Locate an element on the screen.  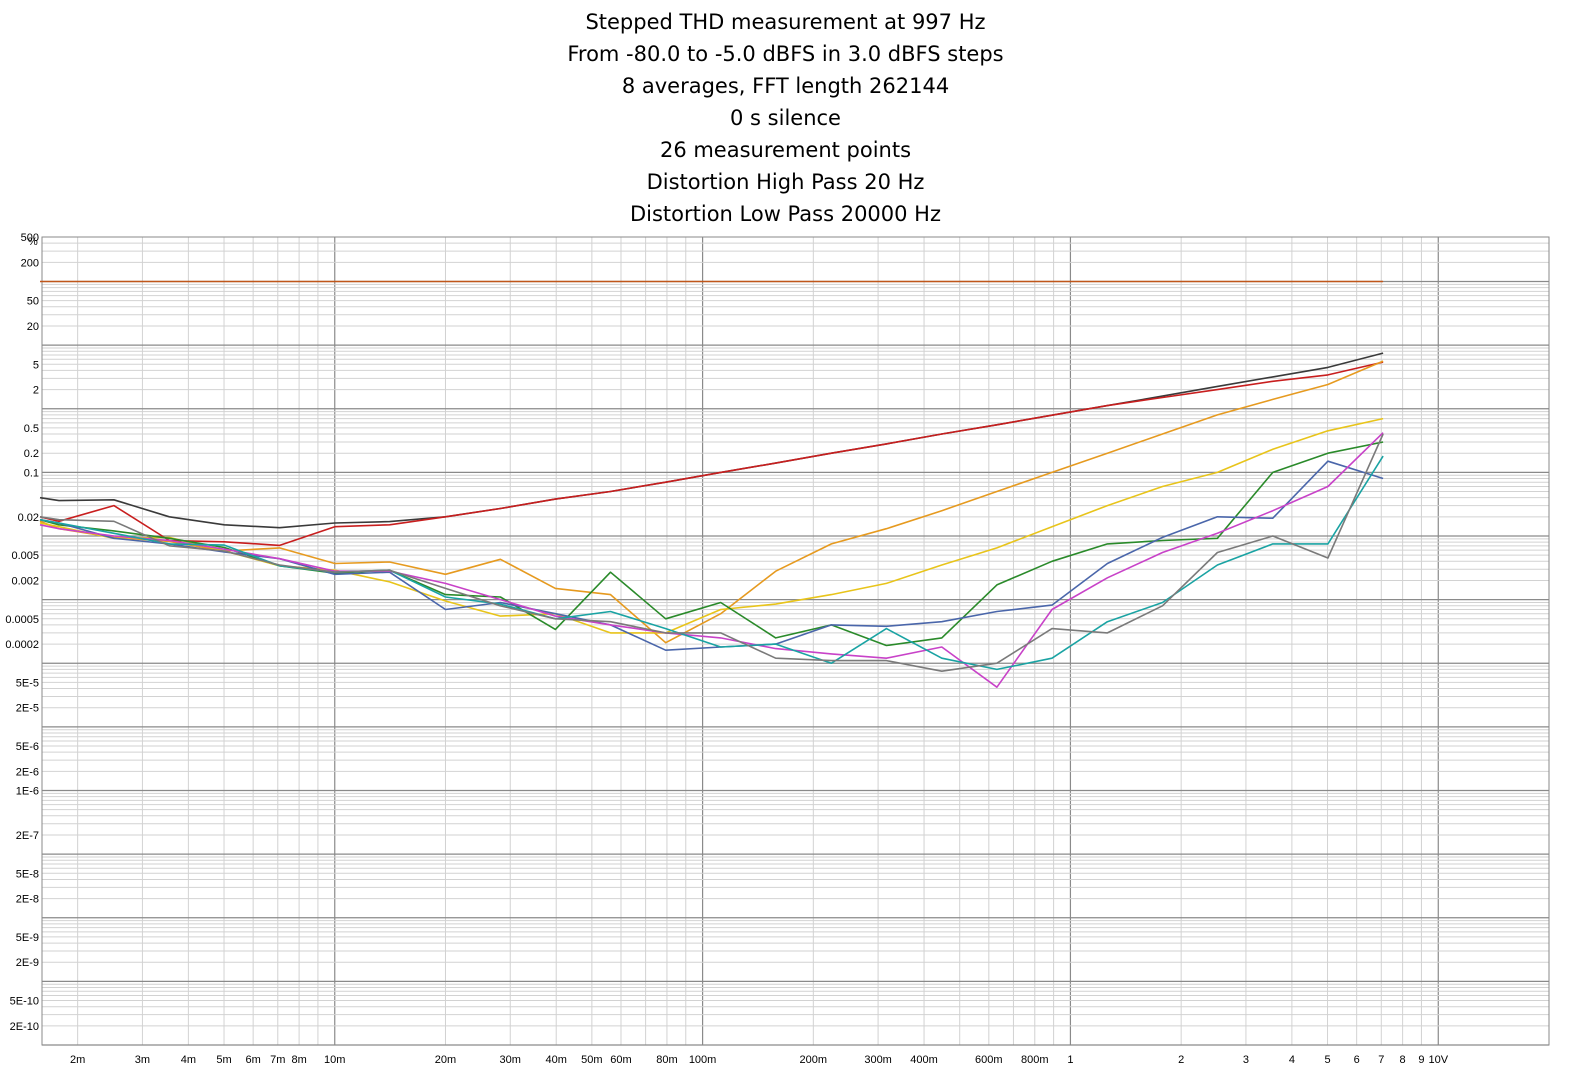
x-tick-label: 8m is located at coordinates (298, 1060).